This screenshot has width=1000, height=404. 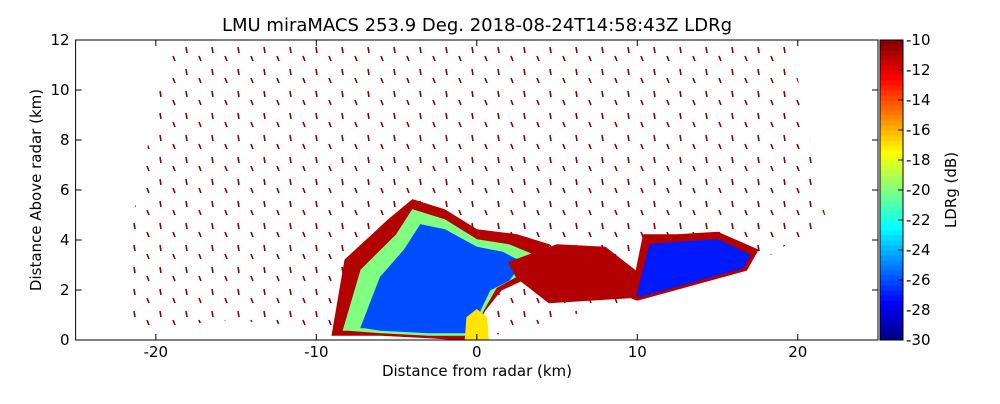 I want to click on y-tick-label: 0, so click(x=65, y=340).